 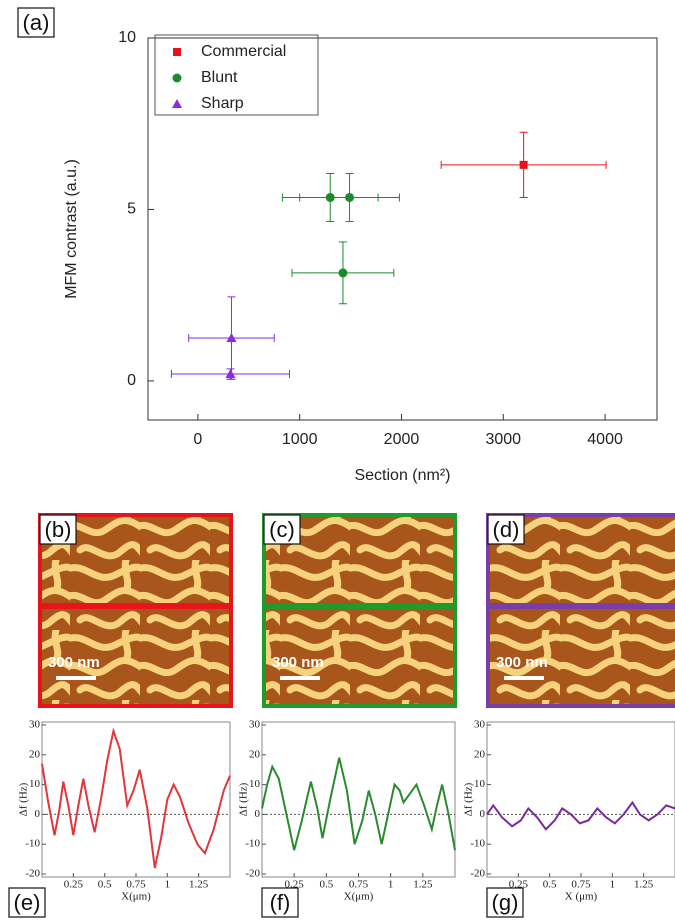 I want to click on x-tick-label: 3000, so click(x=503, y=439).